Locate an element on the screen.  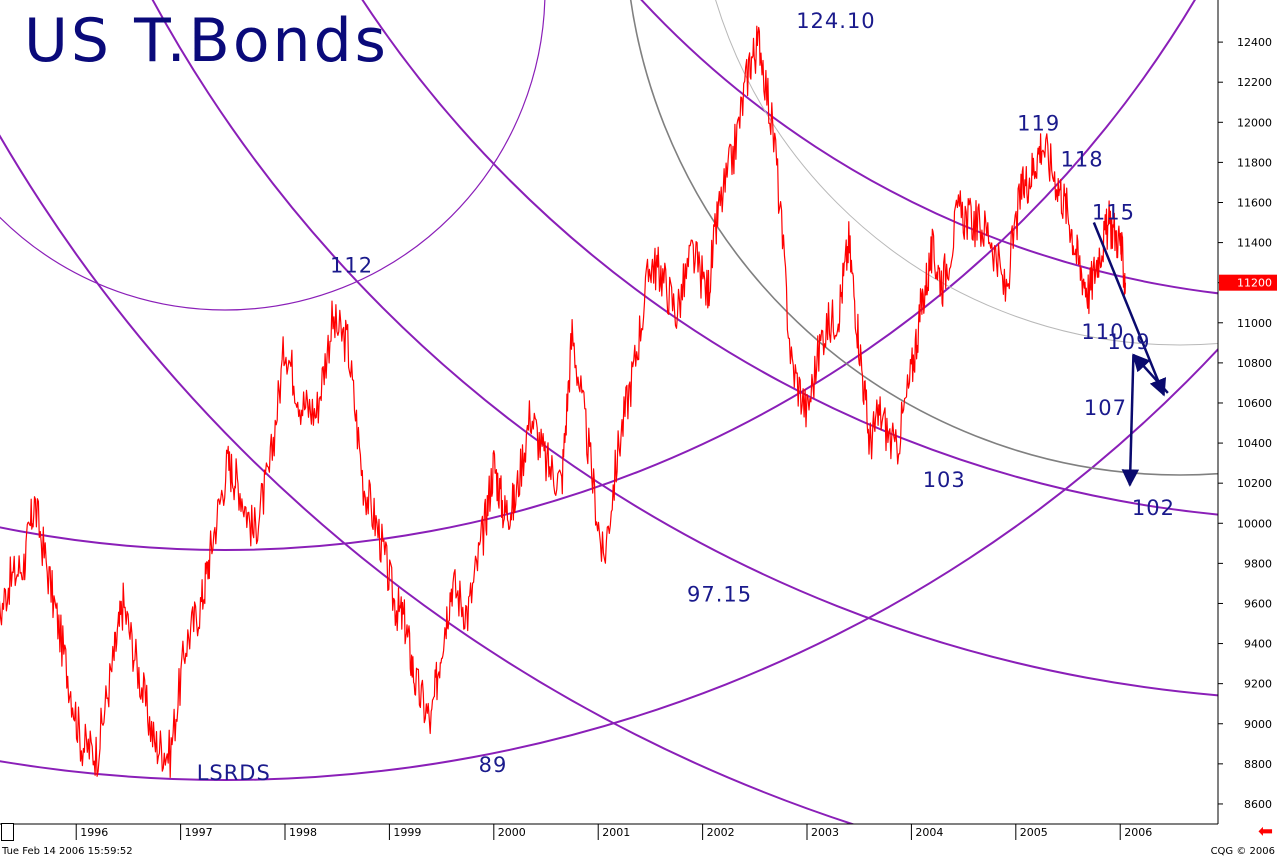
annotation-label-5: 110 is located at coordinates (1102, 332).